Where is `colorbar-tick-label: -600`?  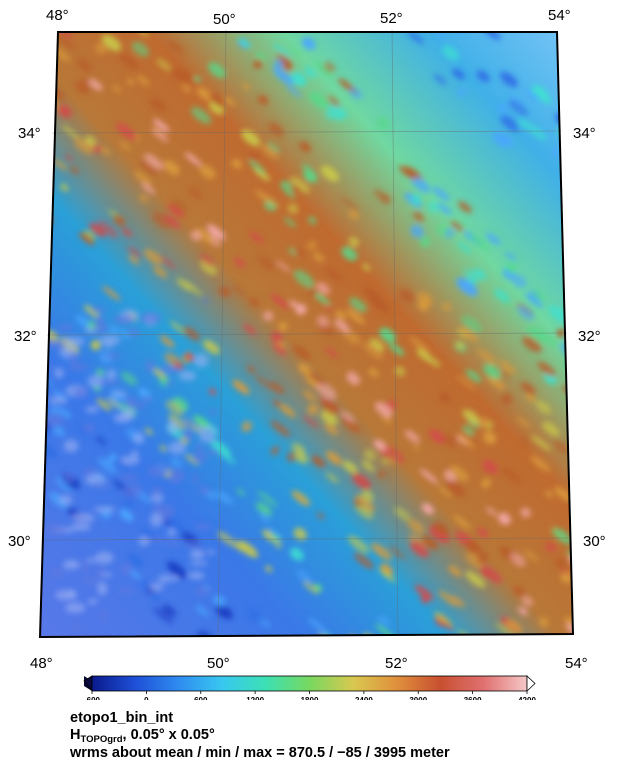 colorbar-tick-label: -600 is located at coordinates (92, 698).